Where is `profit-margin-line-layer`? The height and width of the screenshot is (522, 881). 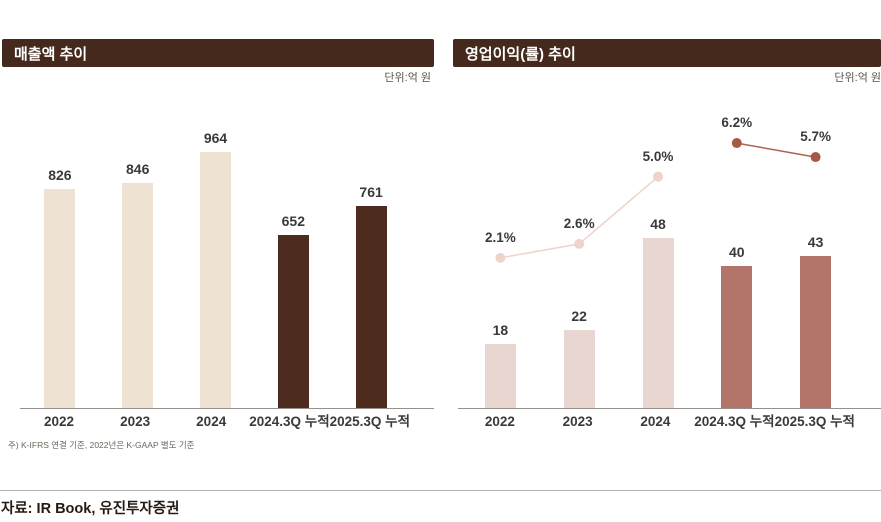 profit-margin-line-layer is located at coordinates (658, 200).